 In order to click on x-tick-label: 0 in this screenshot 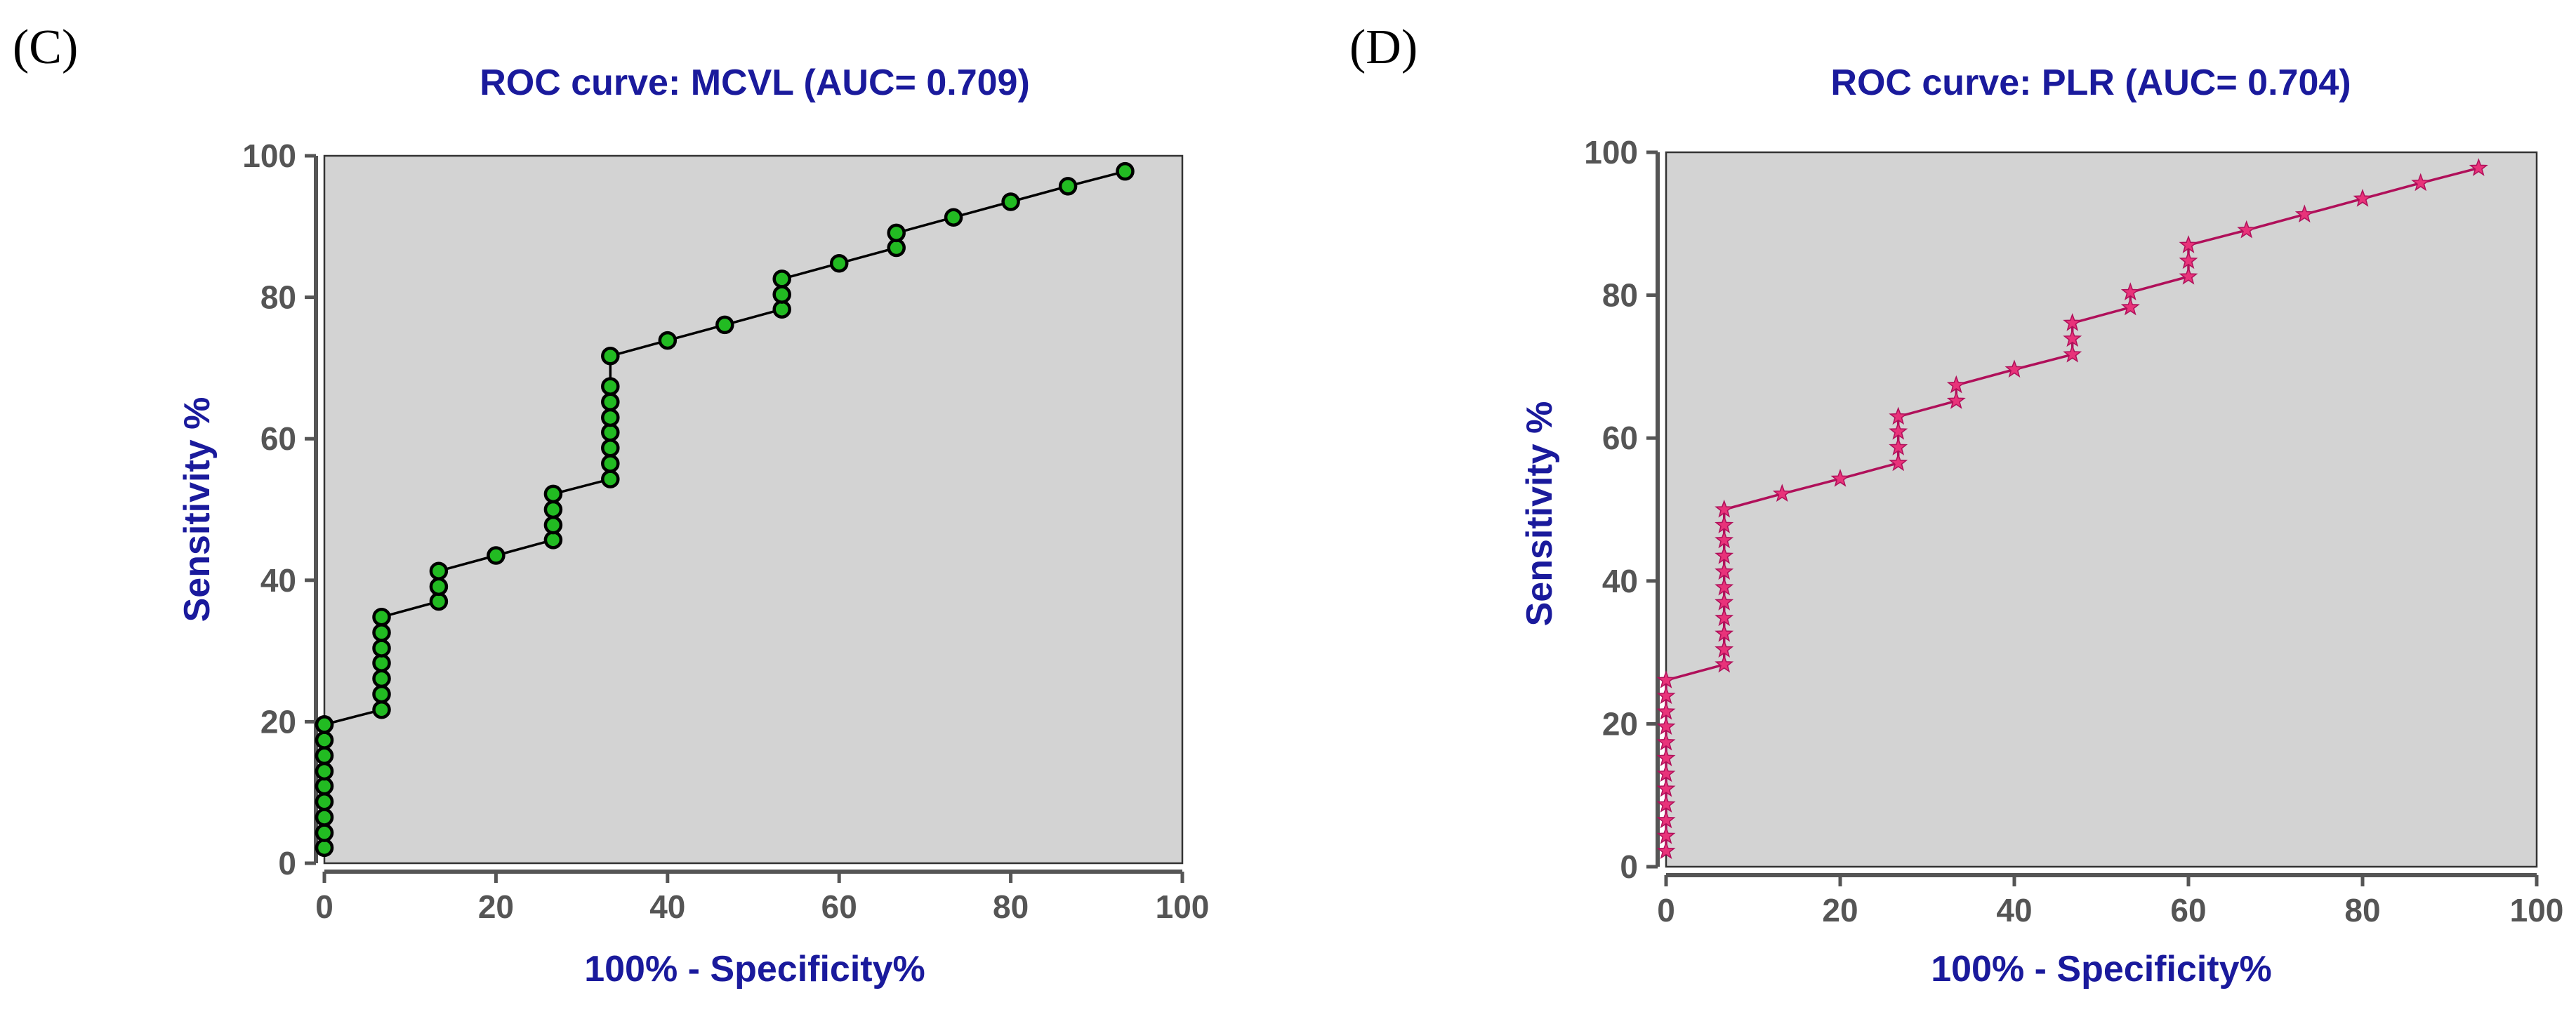, I will do `click(324, 906)`.